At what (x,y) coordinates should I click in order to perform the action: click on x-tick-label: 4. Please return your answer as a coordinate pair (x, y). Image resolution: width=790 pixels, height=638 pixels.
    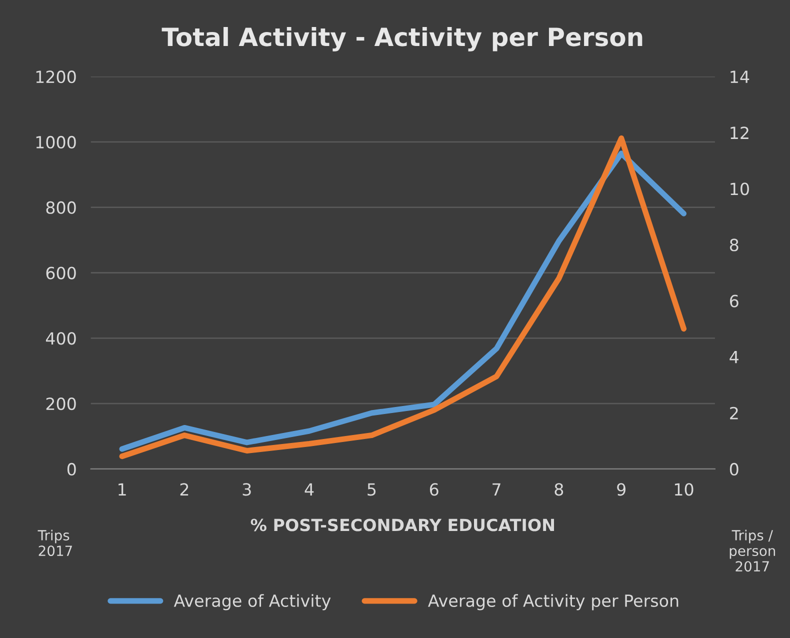
    Looking at the image, I should click on (309, 489).